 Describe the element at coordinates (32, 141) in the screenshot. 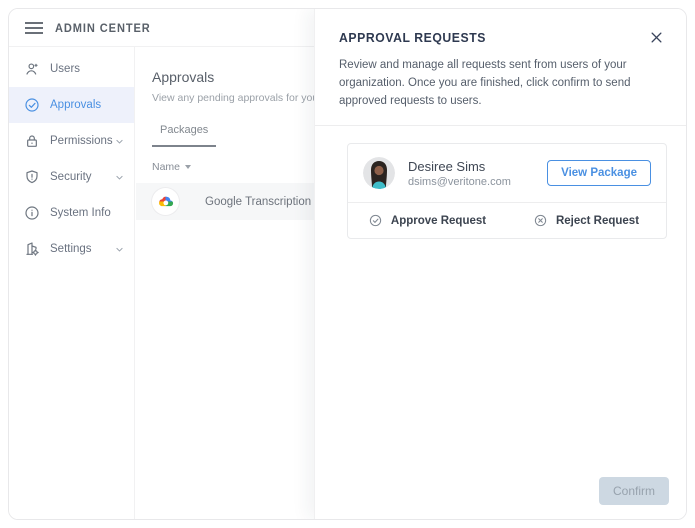

I see `lock-icon` at that location.